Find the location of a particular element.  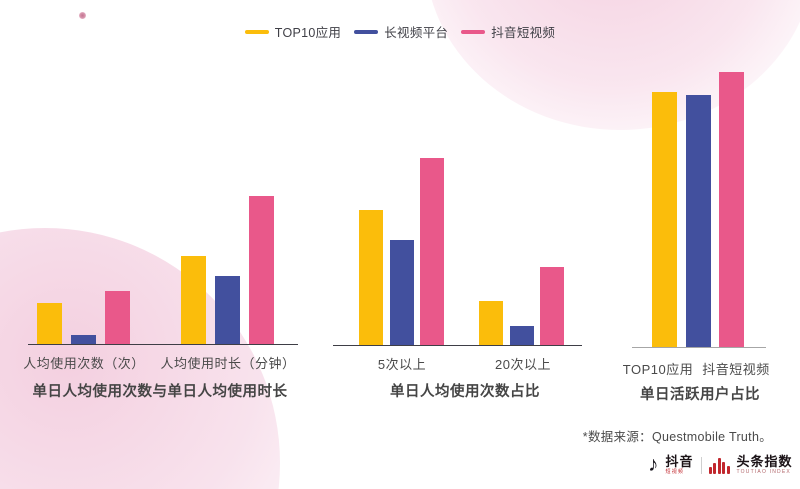

chart-title: 单日活跃用户占比 is located at coordinates (700, 395).